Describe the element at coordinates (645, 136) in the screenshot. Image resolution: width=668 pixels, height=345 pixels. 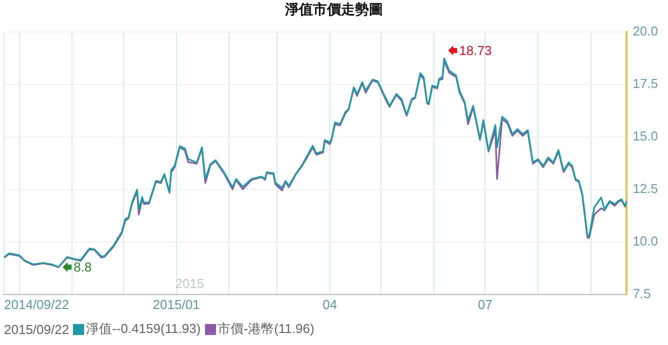
I see `y-tick-label: 15.0` at that location.